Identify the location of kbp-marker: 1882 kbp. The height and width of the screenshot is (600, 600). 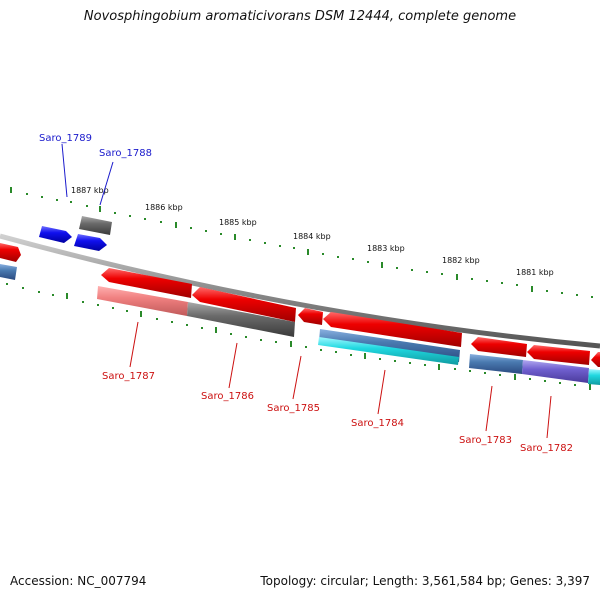
(461, 260).